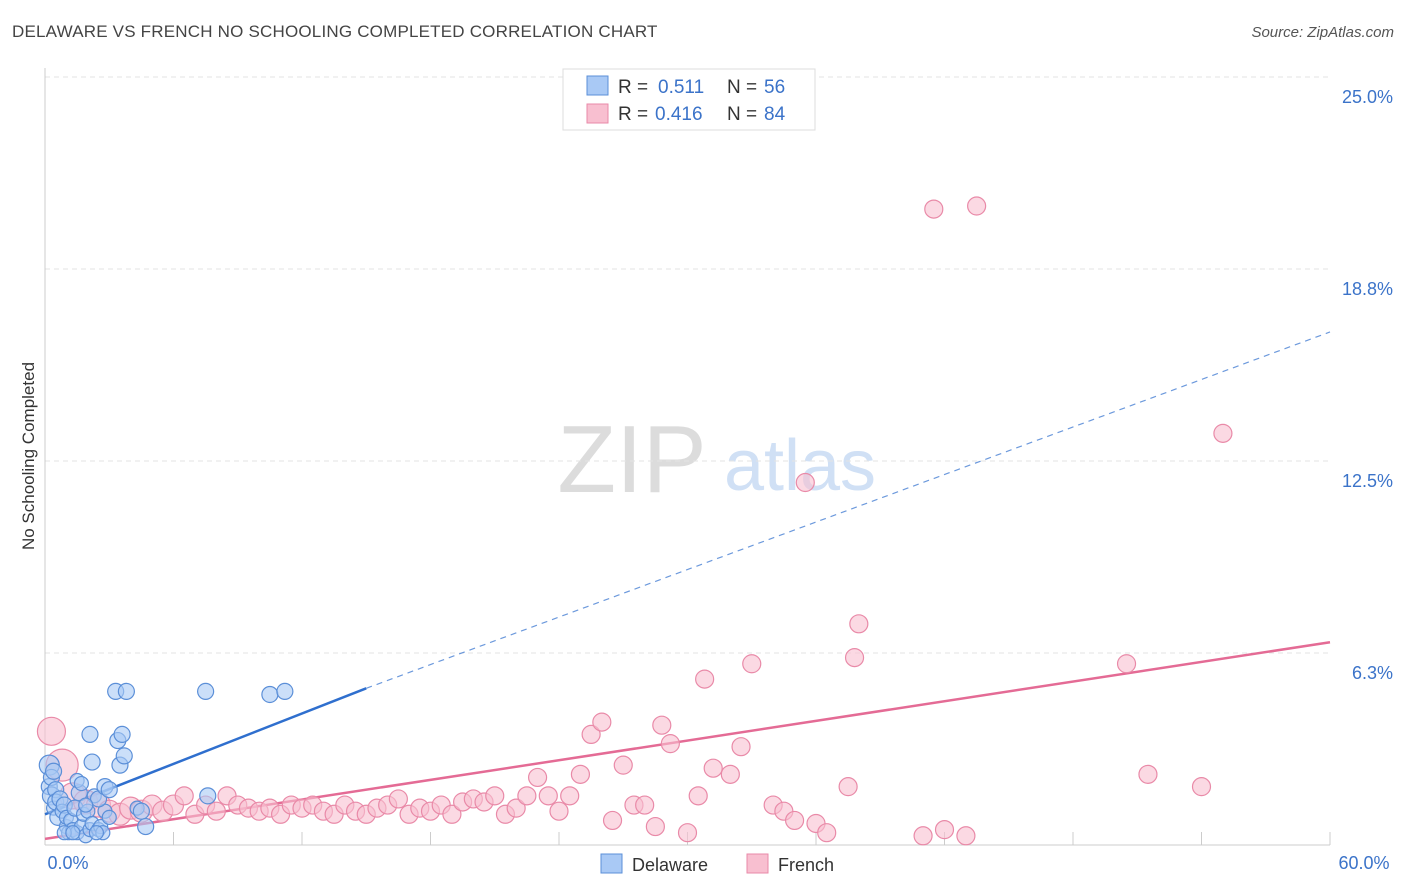 This screenshot has height=892, width=1406. Describe the element at coordinates (633, 114) in the screenshot. I see `legend-r-label-french: R =` at that location.